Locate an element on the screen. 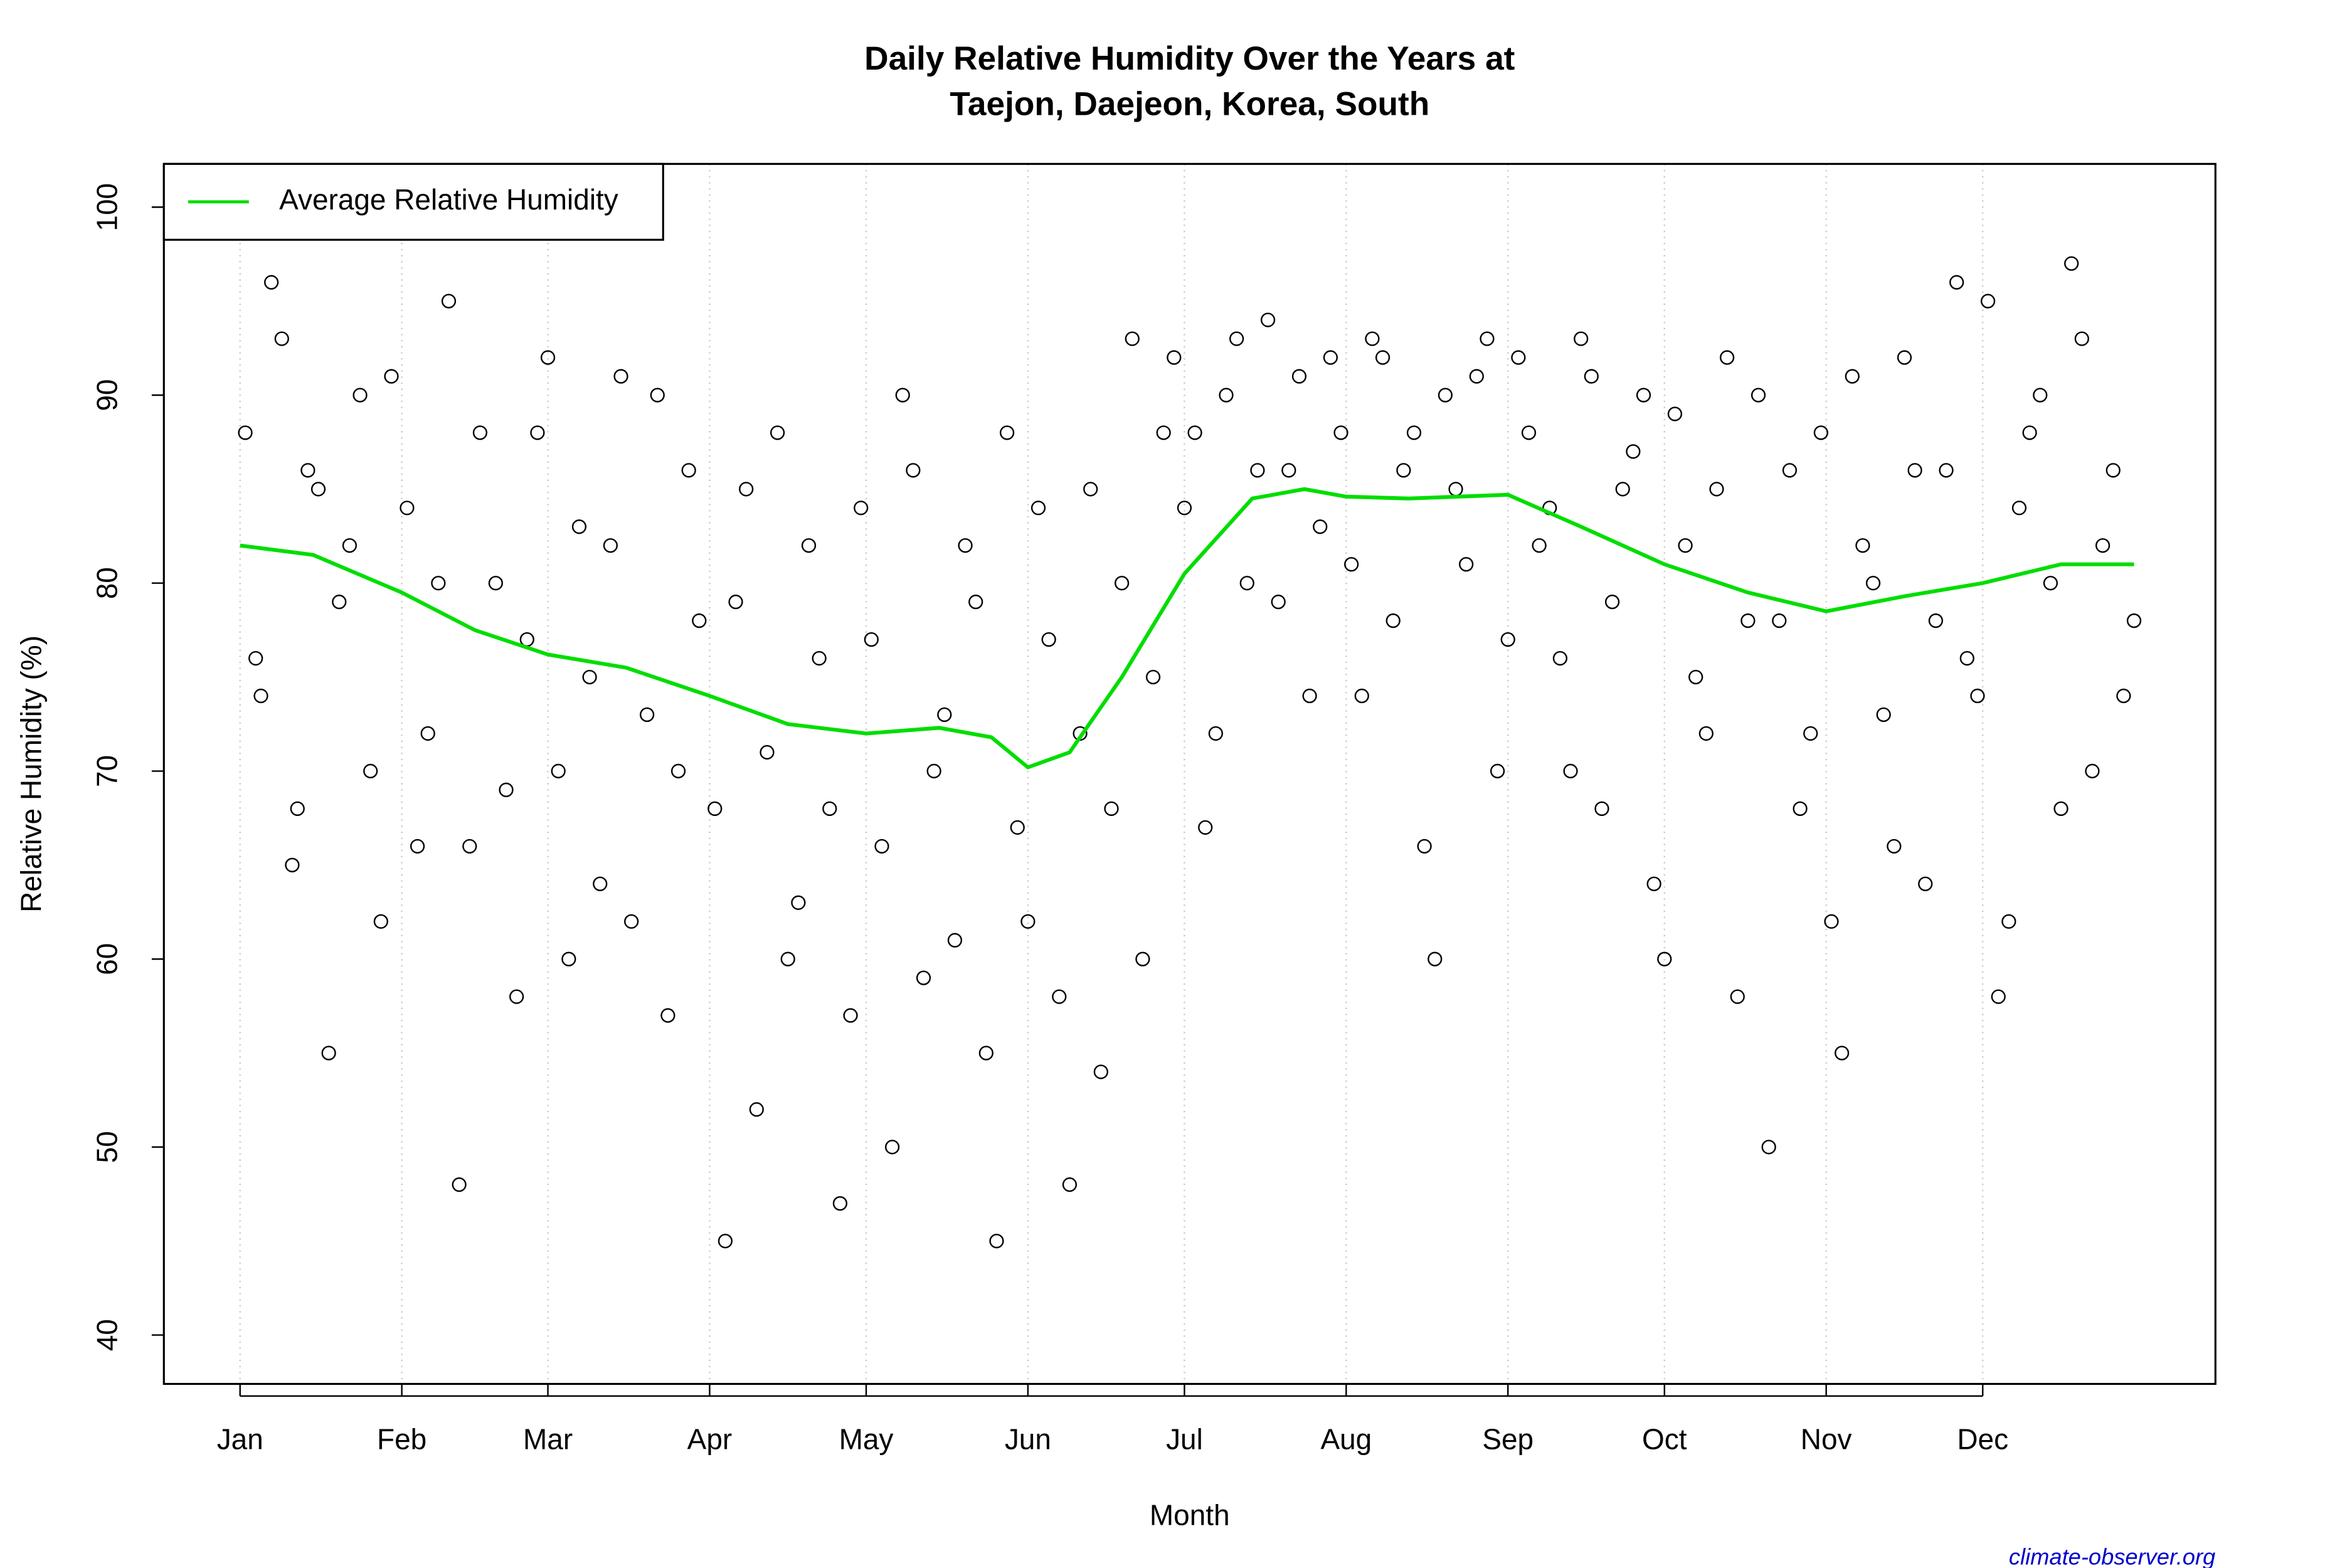 This screenshot has width=2352, height=1568. x-tick-label: Feb is located at coordinates (401, 1439).